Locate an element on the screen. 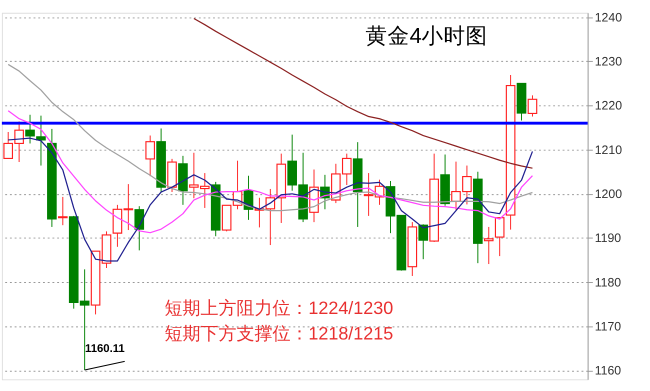  annotation: 短期下方支撑位：1218/1215 is located at coordinates (279, 334).